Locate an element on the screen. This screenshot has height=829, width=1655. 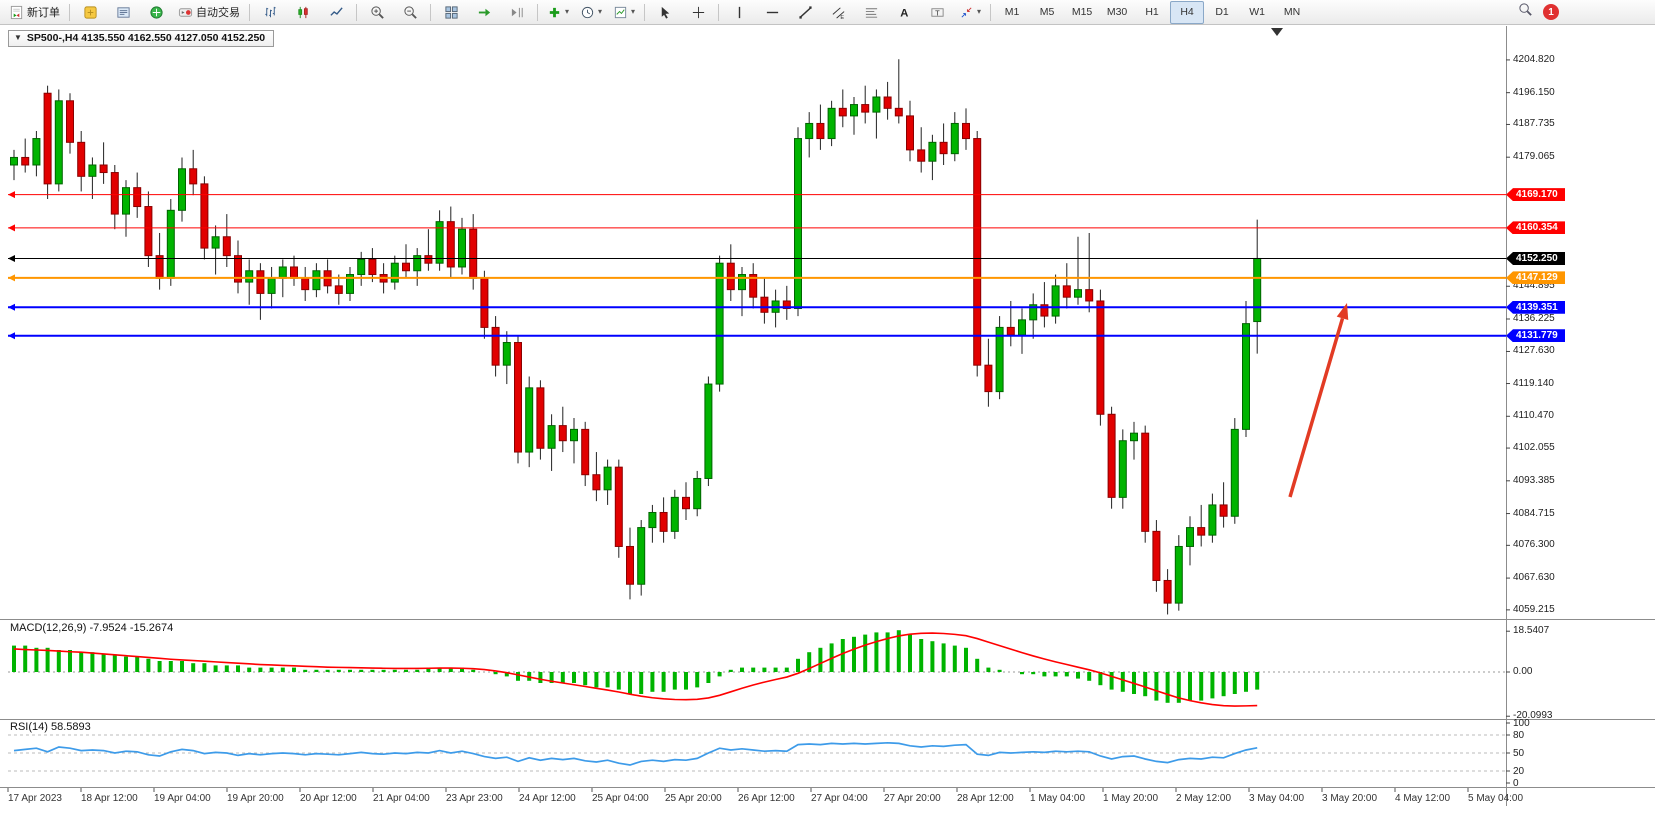
timeframe-m5-button: M5 is located at coordinates (1047, 12).